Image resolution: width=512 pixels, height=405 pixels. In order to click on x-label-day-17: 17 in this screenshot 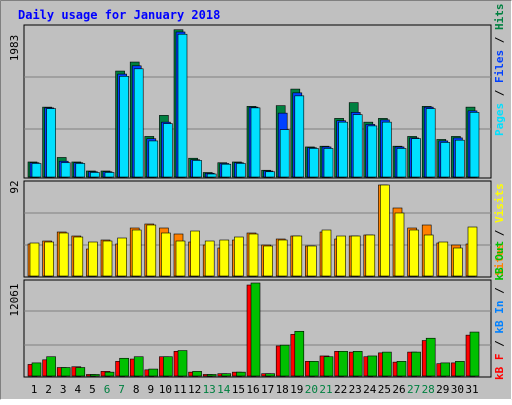, I will do `click(267, 389)`.